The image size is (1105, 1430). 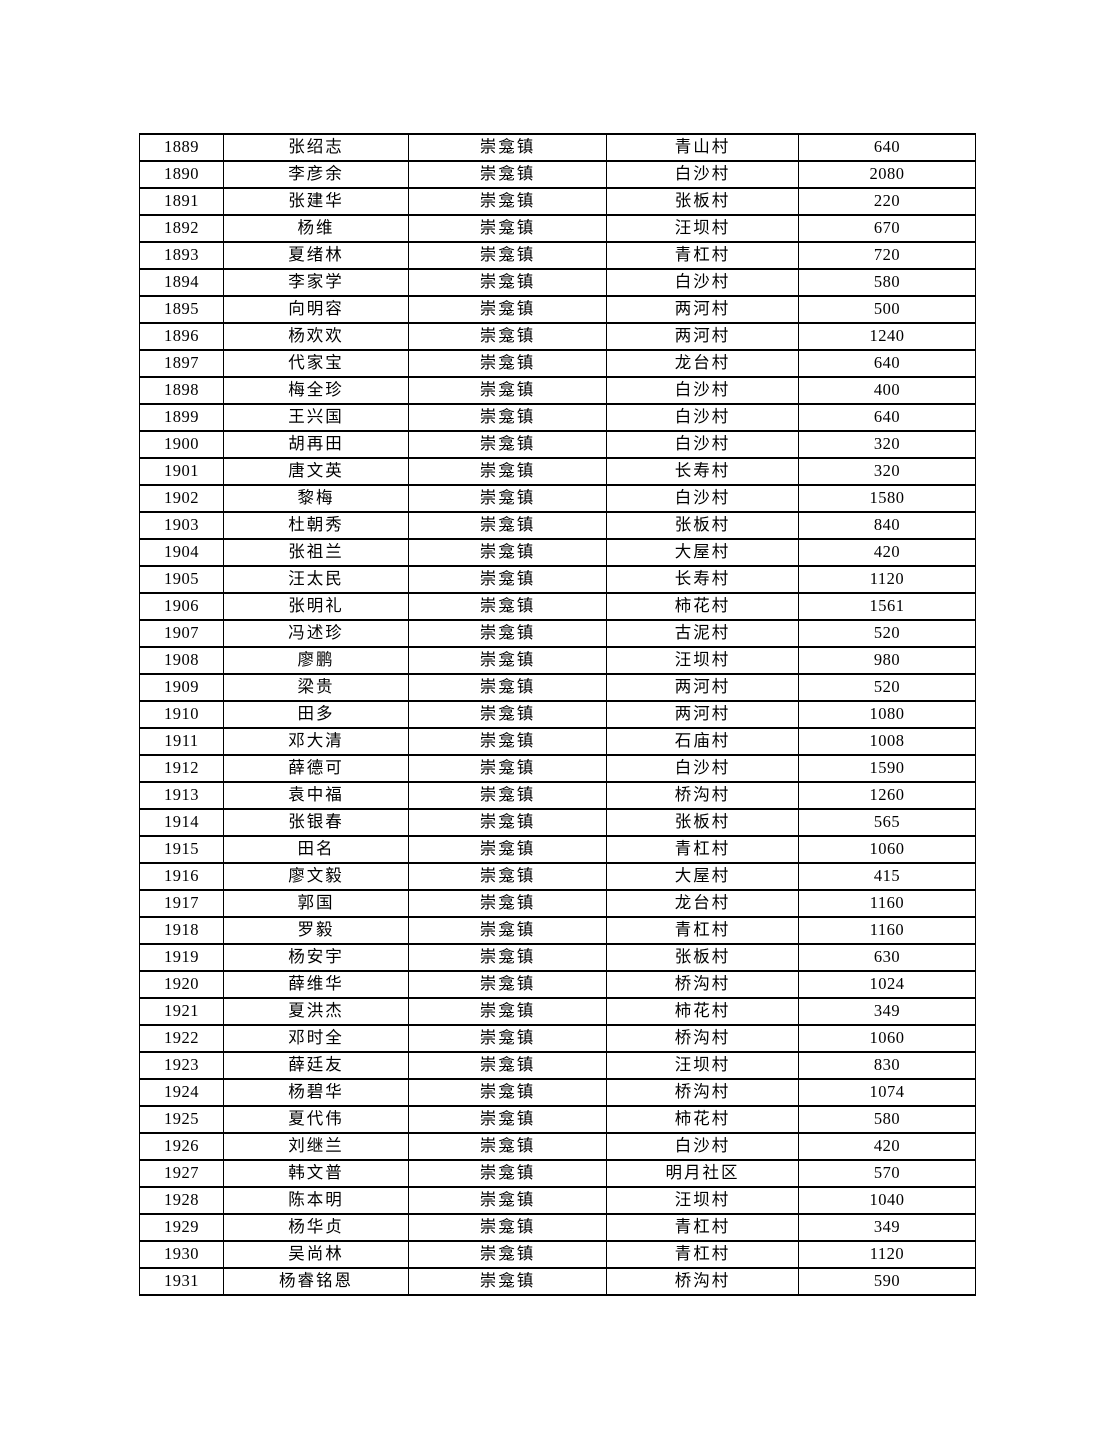 I want to click on cell-village: 明月社区, so click(x=702, y=1173).